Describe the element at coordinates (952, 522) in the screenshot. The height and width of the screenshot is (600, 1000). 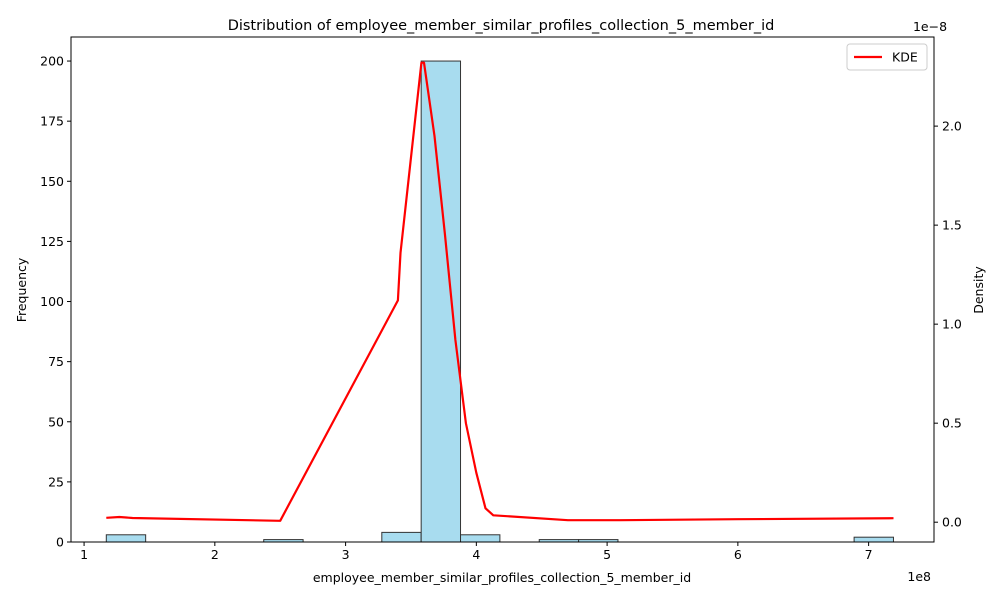
I see `y2-tick-label: 0.0` at that location.